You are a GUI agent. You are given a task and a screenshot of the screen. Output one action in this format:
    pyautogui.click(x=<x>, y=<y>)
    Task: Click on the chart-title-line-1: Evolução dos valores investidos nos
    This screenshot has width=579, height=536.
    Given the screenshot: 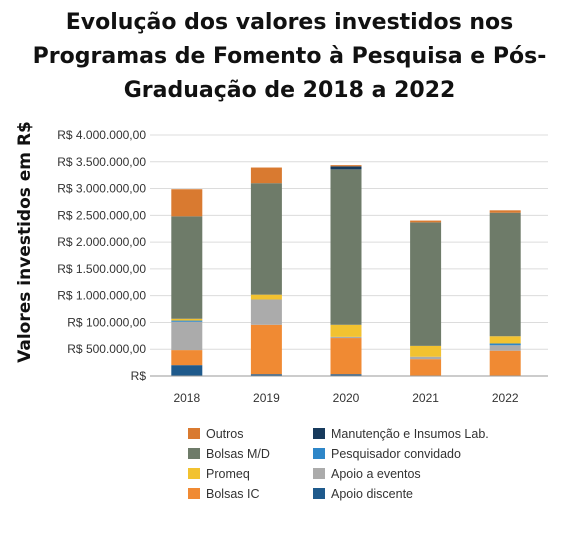 What is the action you would take?
    pyautogui.click(x=289, y=22)
    